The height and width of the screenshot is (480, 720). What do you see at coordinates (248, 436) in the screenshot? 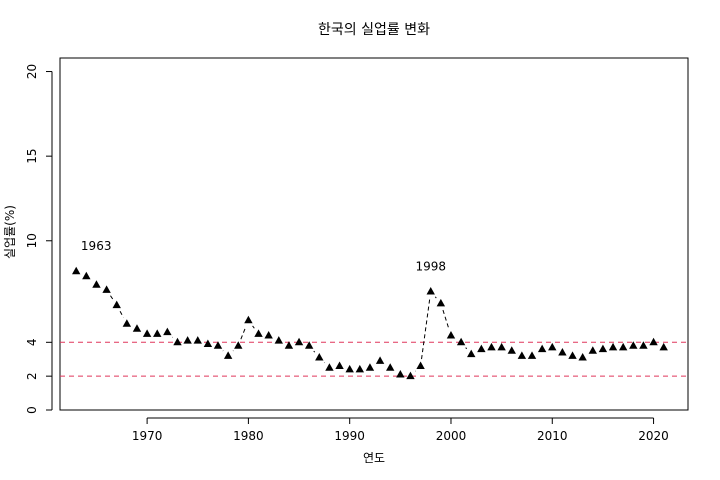
I see `x-tick-label: 1980` at bounding box center [248, 436].